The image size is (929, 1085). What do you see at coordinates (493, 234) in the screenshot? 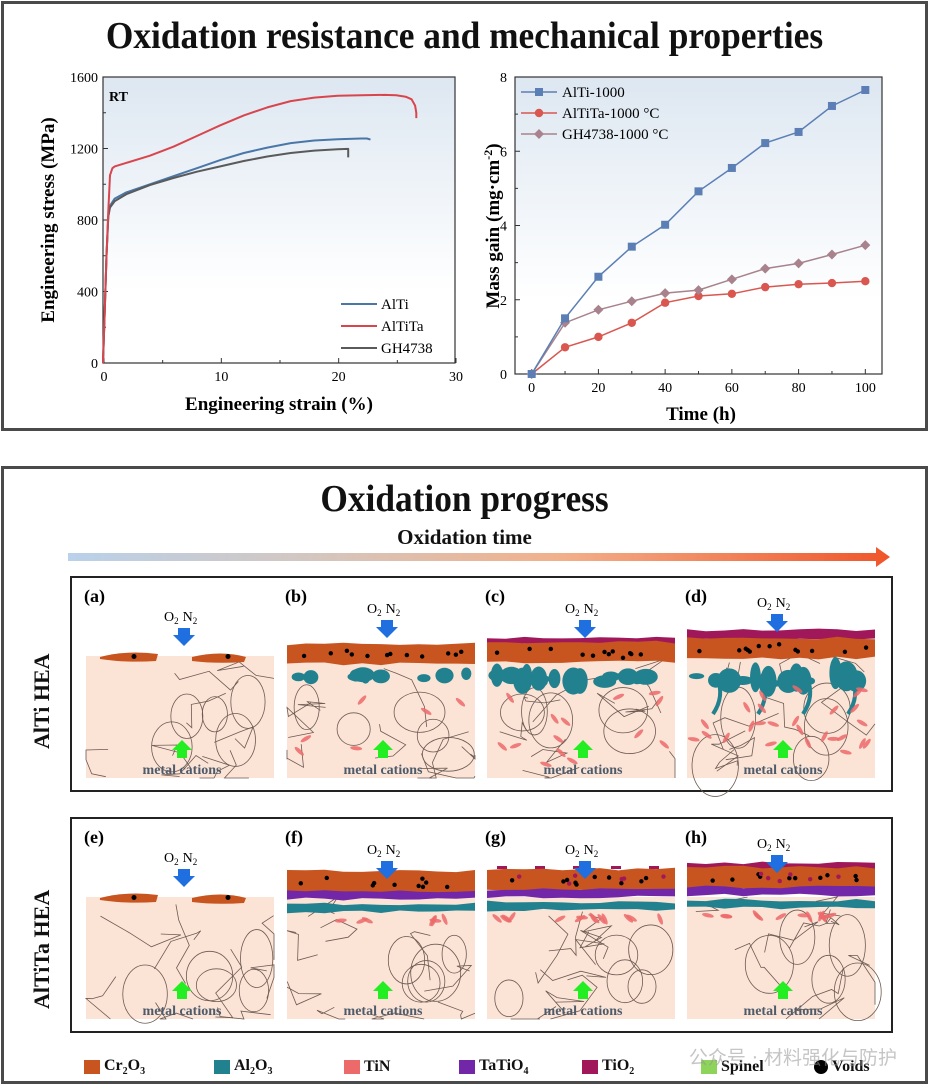
I see `y-label-main: Mass gain (mg·cm` at bounding box center [493, 234].